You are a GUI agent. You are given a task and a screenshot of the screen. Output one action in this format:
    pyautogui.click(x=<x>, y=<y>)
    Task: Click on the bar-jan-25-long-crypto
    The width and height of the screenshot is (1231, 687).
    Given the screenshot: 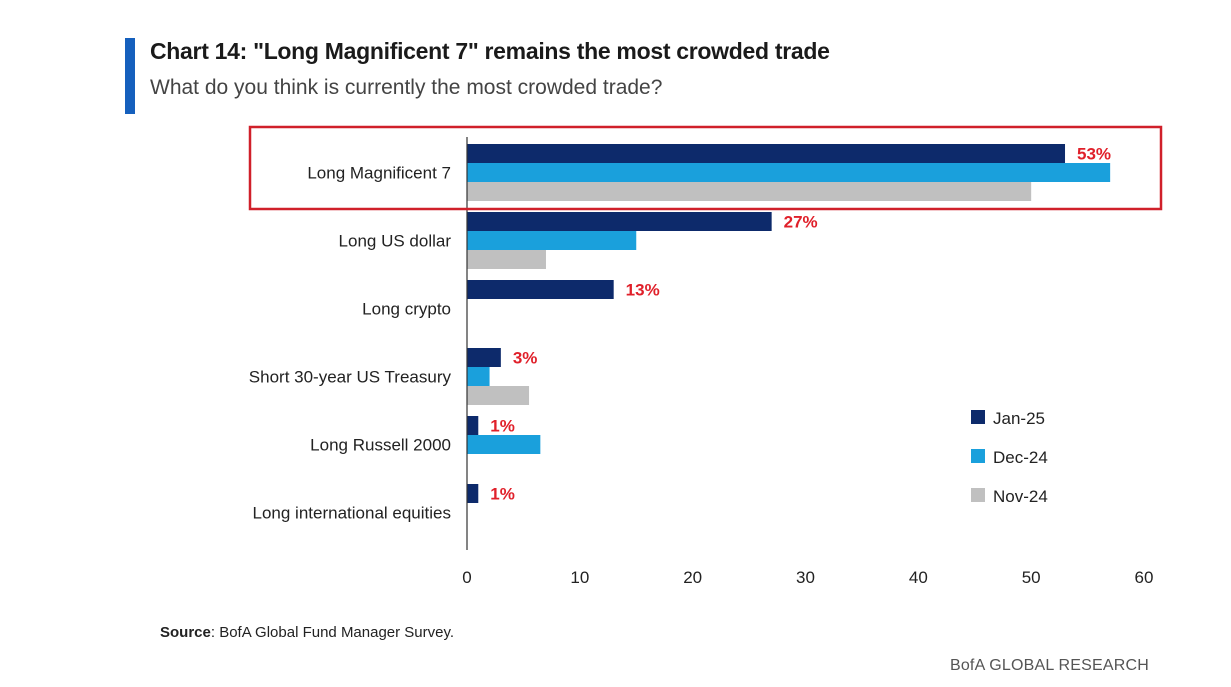 What is the action you would take?
    pyautogui.click(x=540, y=289)
    